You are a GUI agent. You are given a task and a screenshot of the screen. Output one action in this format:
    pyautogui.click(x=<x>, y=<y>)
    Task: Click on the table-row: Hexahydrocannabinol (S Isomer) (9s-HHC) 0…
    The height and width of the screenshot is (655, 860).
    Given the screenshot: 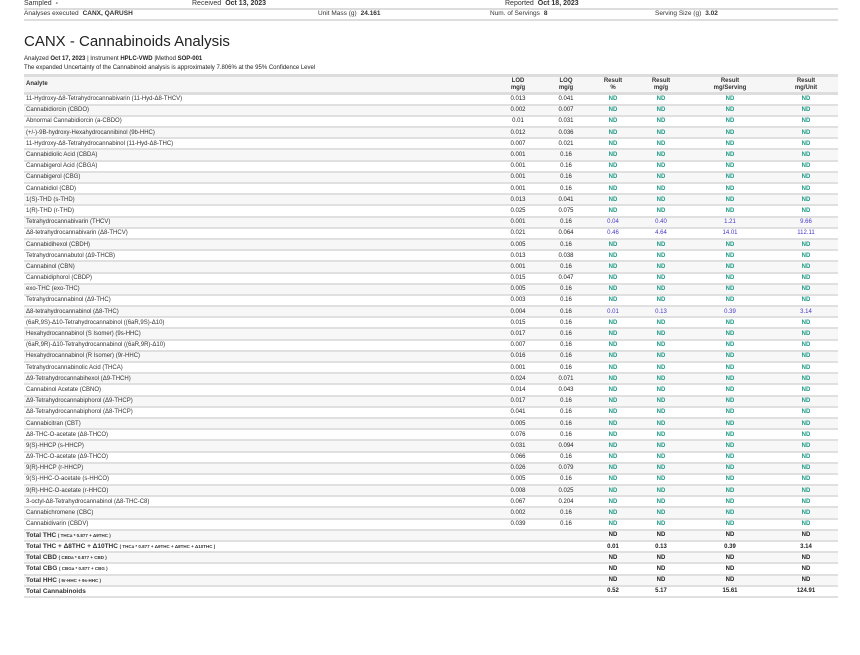 What is the action you would take?
    pyautogui.click(x=431, y=334)
    